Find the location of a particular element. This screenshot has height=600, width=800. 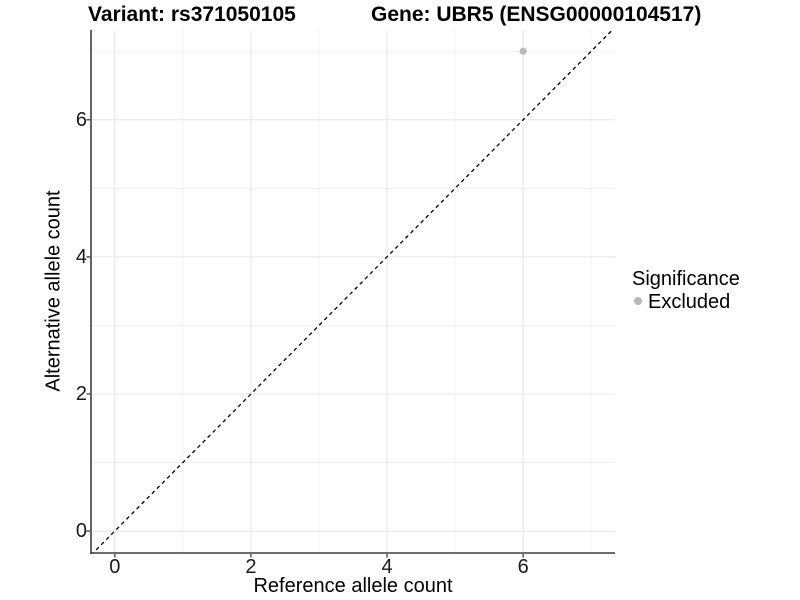

x-tick-label: 2 is located at coordinates (251, 567).